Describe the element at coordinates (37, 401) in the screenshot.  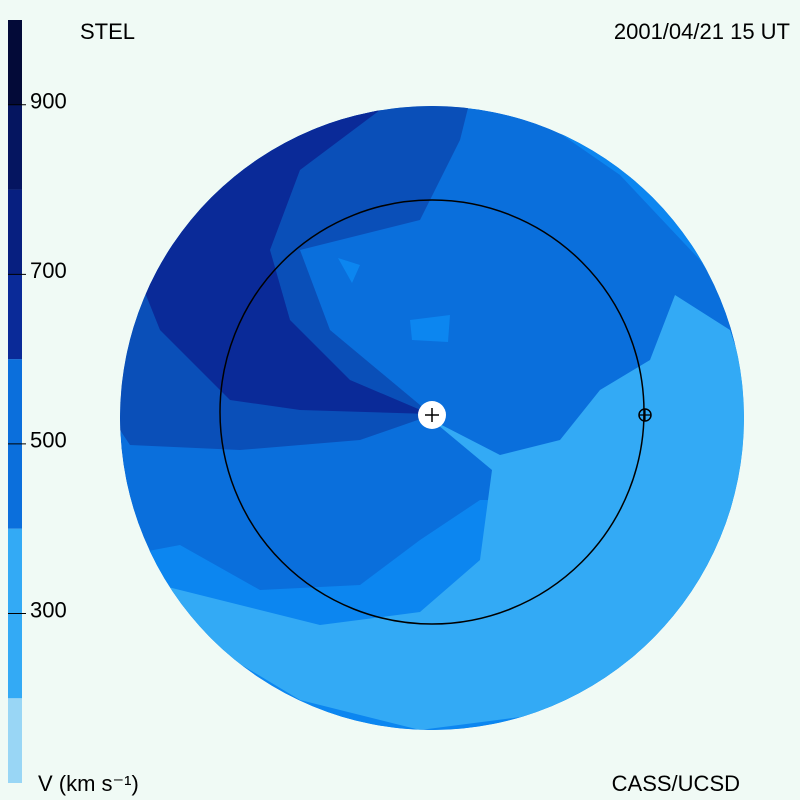
I see `colorbar: 300 500 700 900` at that location.